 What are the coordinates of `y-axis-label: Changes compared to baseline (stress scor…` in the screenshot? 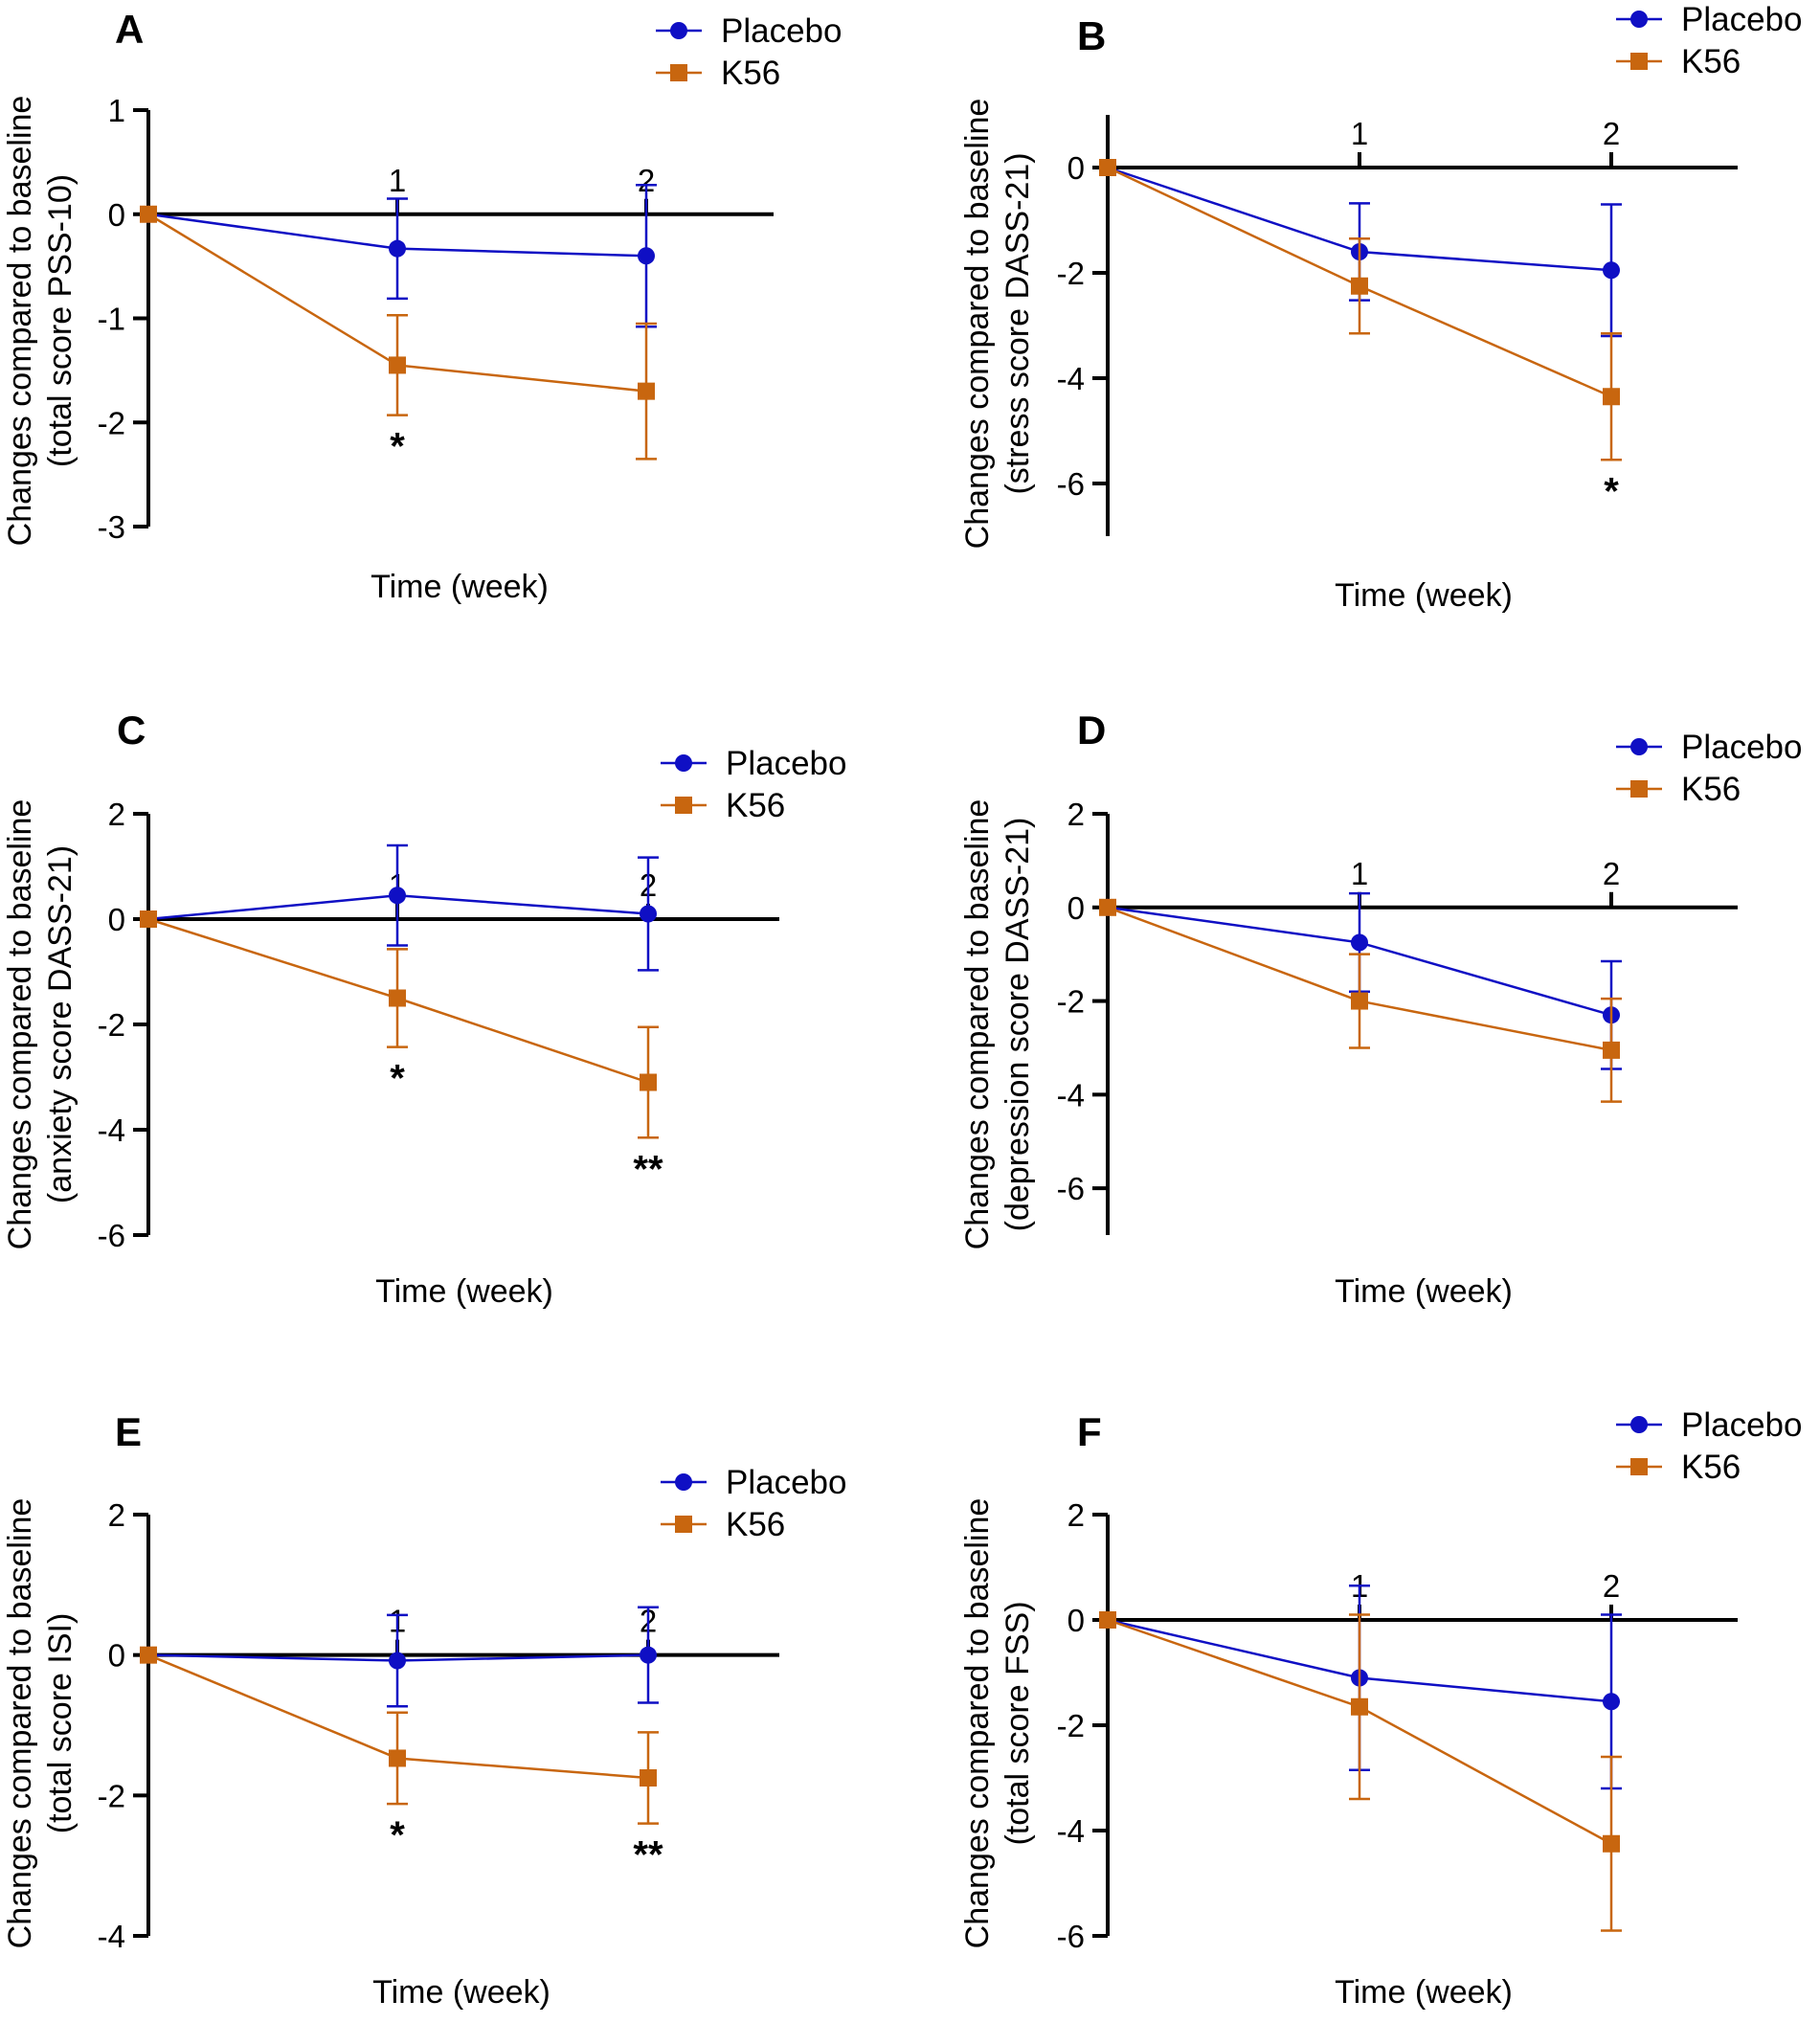 It's located at (998, 324).